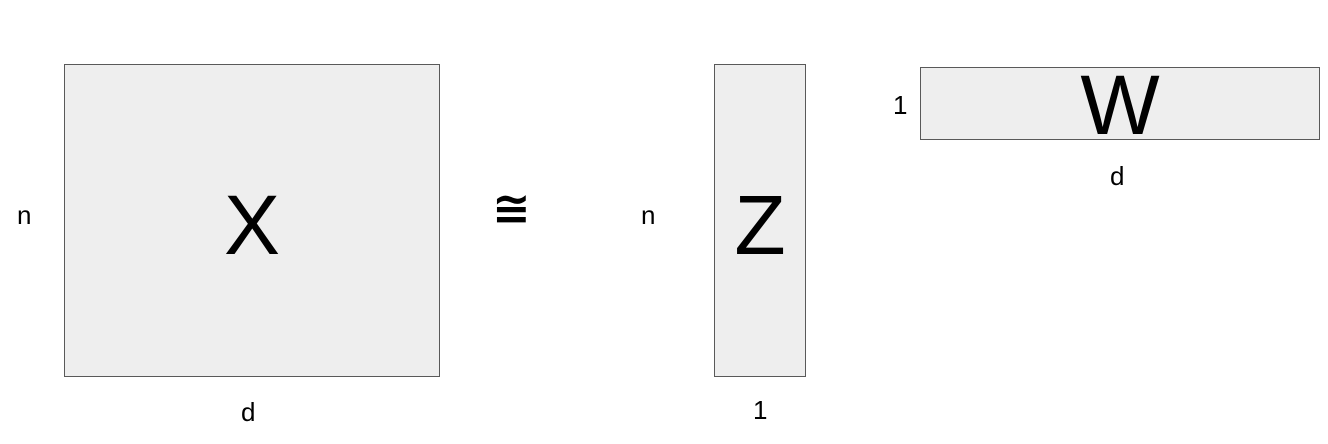 The image size is (1328, 444). I want to click on w-cols-dimension-label: d, so click(1117, 176).